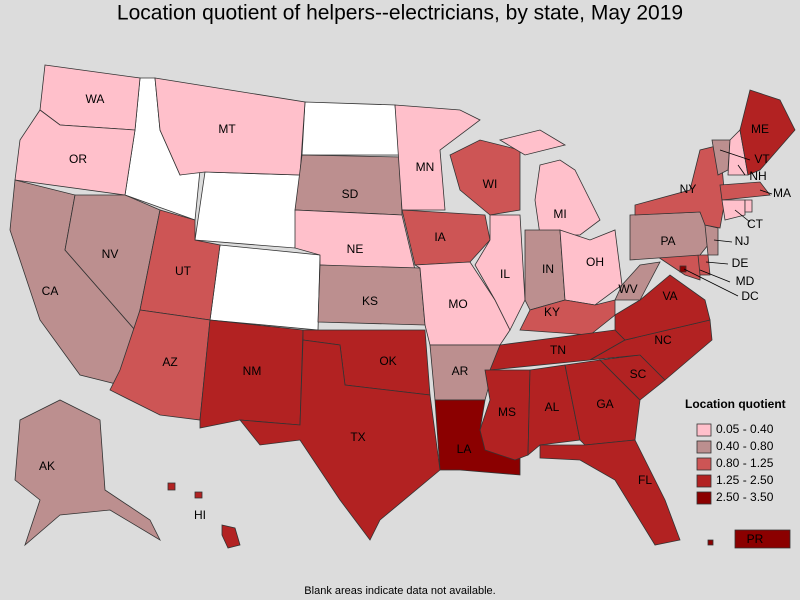  Describe the element at coordinates (604, 404) in the screenshot. I see `state-label: GA` at that location.